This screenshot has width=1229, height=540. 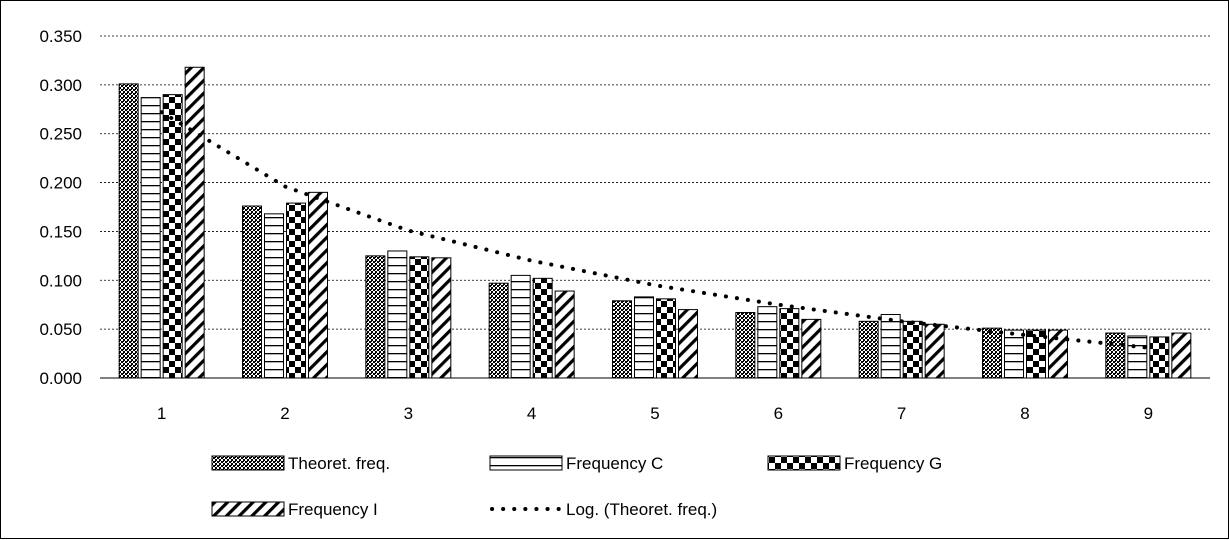 What do you see at coordinates (778, 413) in the screenshot?
I see `x-tick-label: 6` at bounding box center [778, 413].